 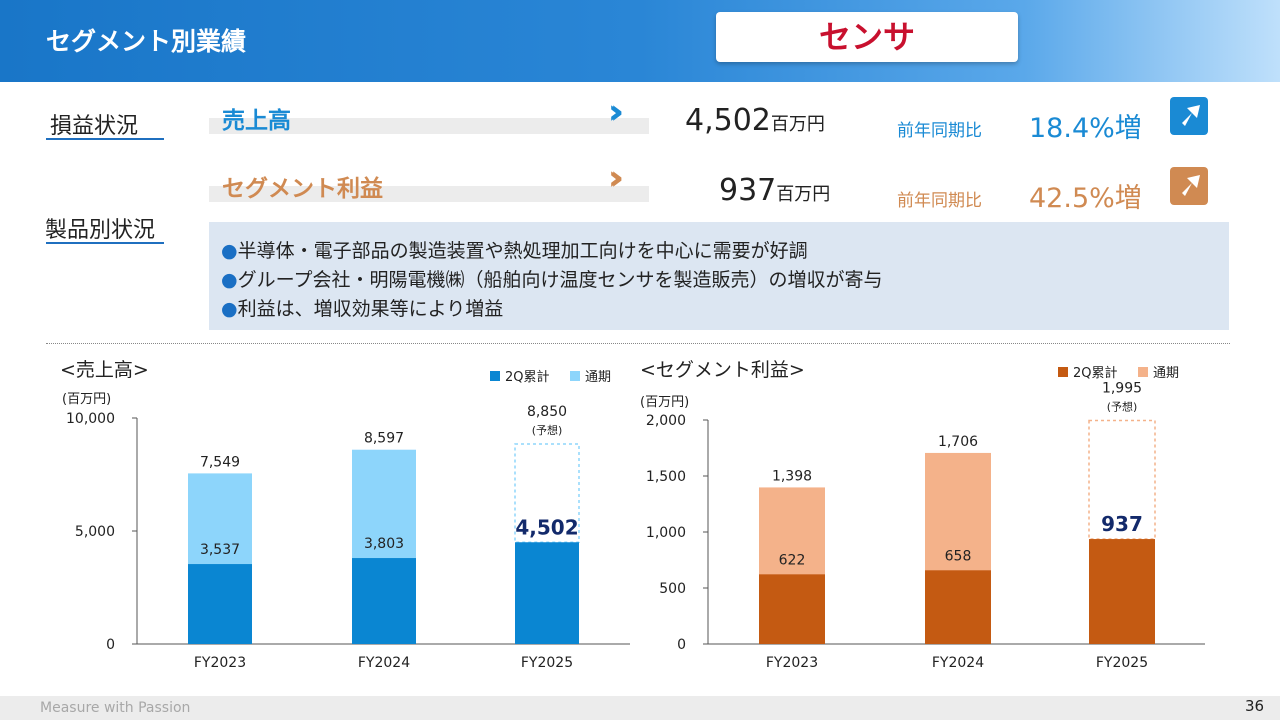 What do you see at coordinates (384, 439) in the screenshot?
I see `bar-total-label: 8,597` at bounding box center [384, 439].